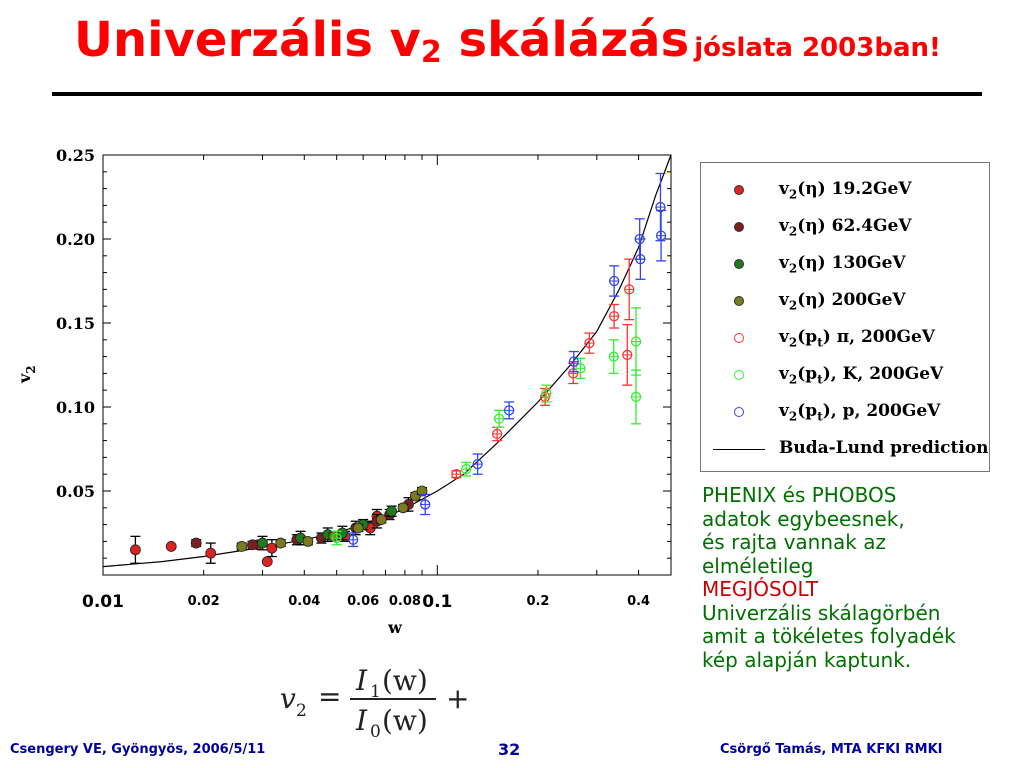  I want to click on legend-entry: v2(η) 19.2GeV, so click(845, 191).